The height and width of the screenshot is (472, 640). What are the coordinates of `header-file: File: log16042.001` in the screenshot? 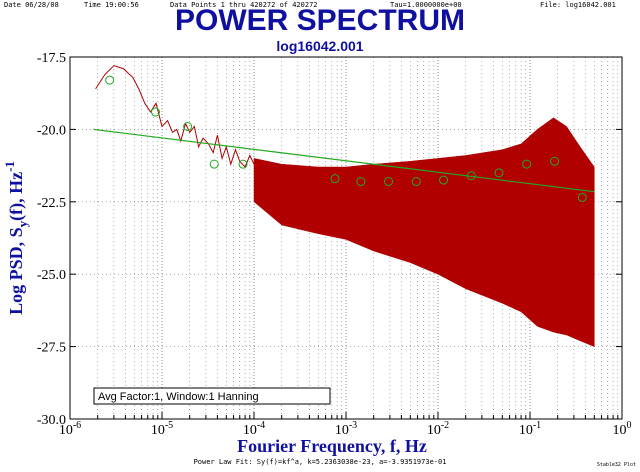 It's located at (578, 5).